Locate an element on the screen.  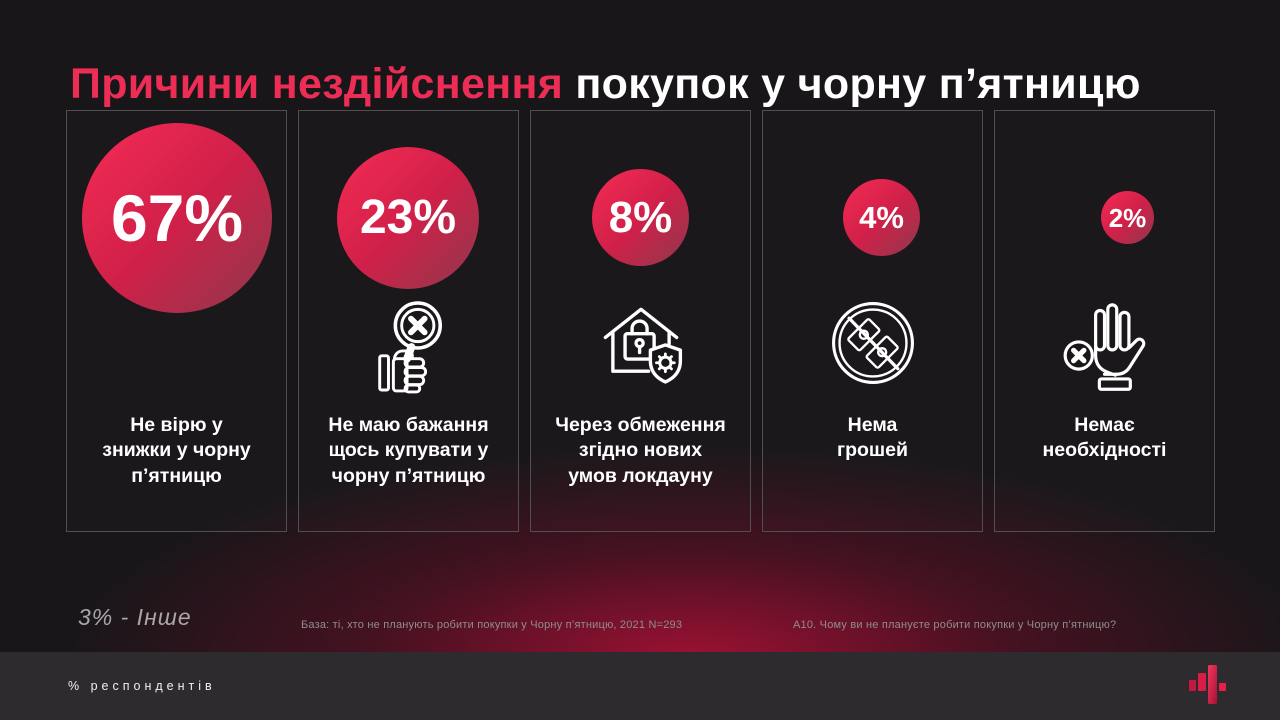
respondents-unit-label: % респондентів is located at coordinates (142, 686).